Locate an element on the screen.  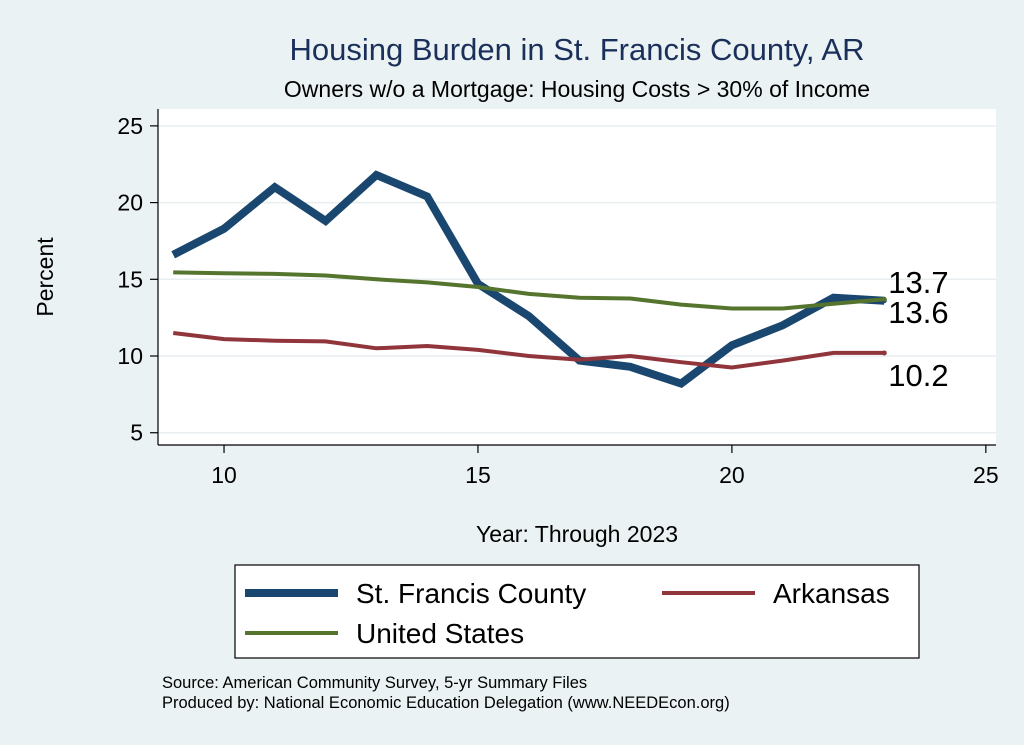
y-tick-label-15: 15 is located at coordinates (130, 279).